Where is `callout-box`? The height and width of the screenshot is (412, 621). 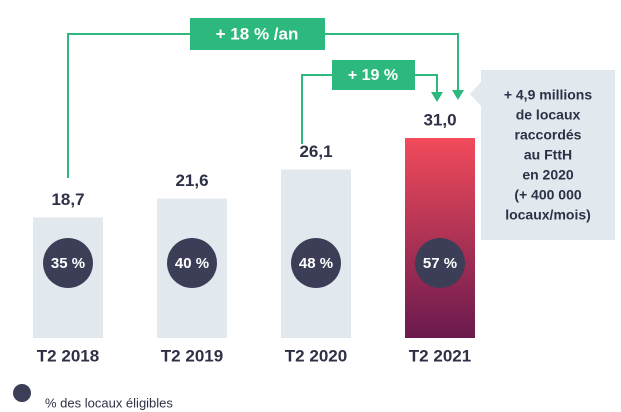
callout-box is located at coordinates (548, 155).